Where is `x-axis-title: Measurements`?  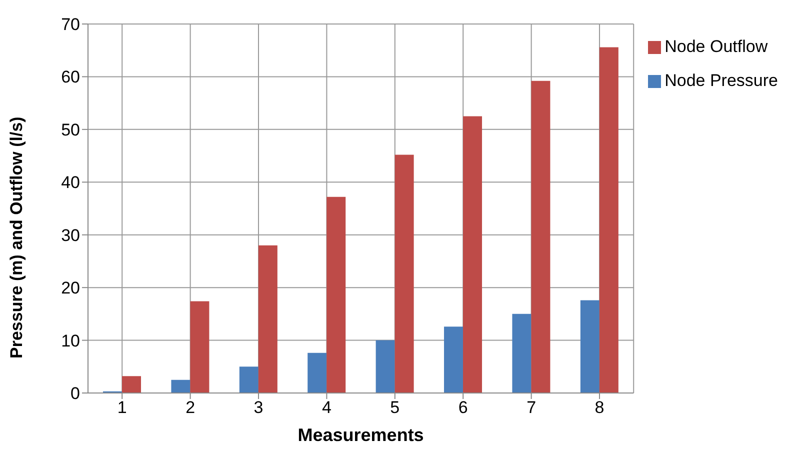 x-axis-title: Measurements is located at coordinates (361, 435).